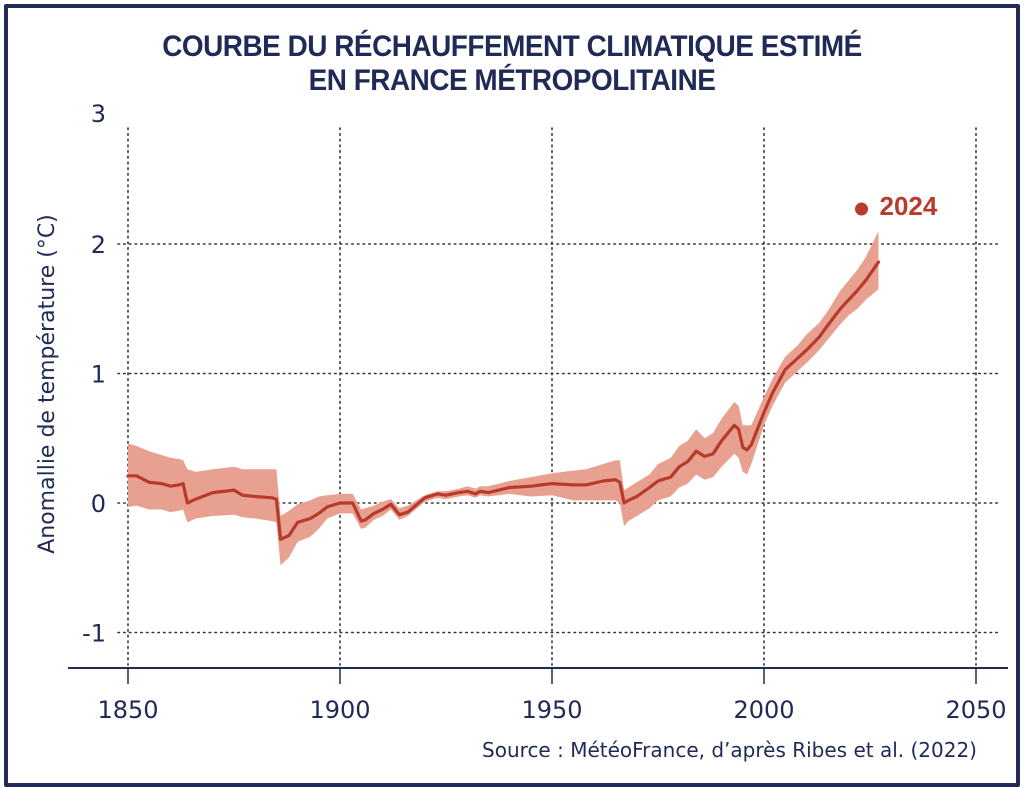 The height and width of the screenshot is (789, 1024). Describe the element at coordinates (47, 384) in the screenshot. I see `y-axis-label: Anomallie de température (°C)` at that location.